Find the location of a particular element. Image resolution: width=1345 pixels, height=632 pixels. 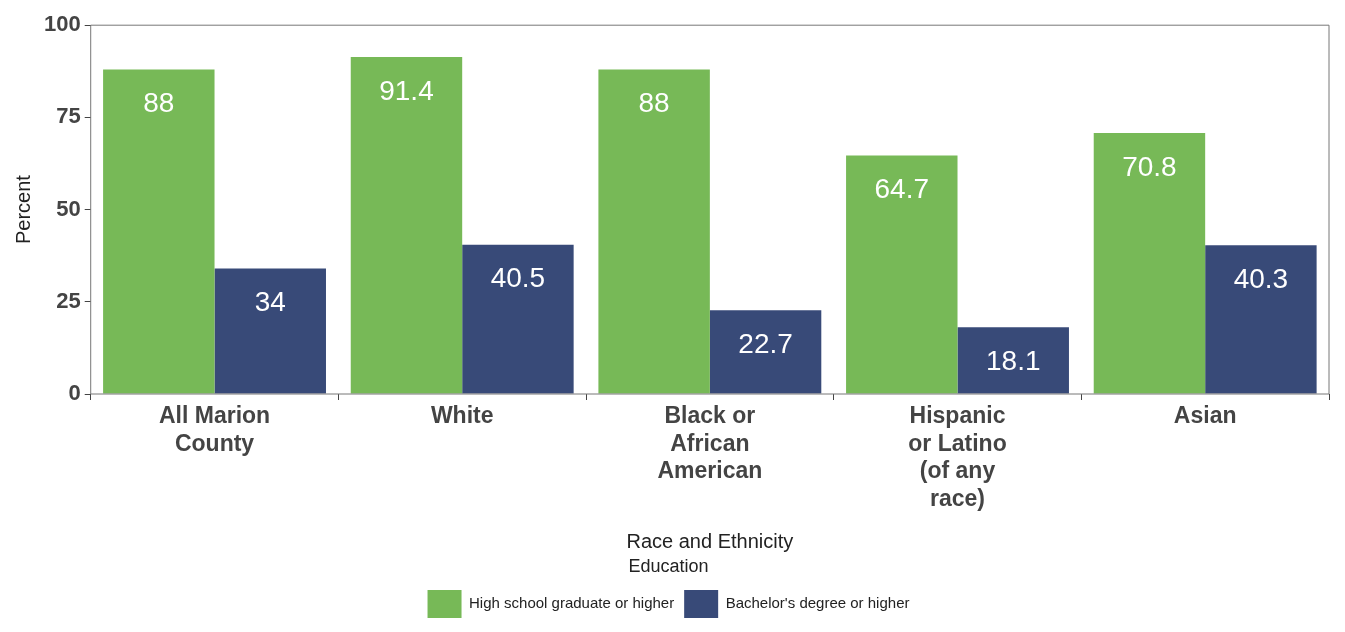

data-label: 40.3 is located at coordinates (1261, 279).